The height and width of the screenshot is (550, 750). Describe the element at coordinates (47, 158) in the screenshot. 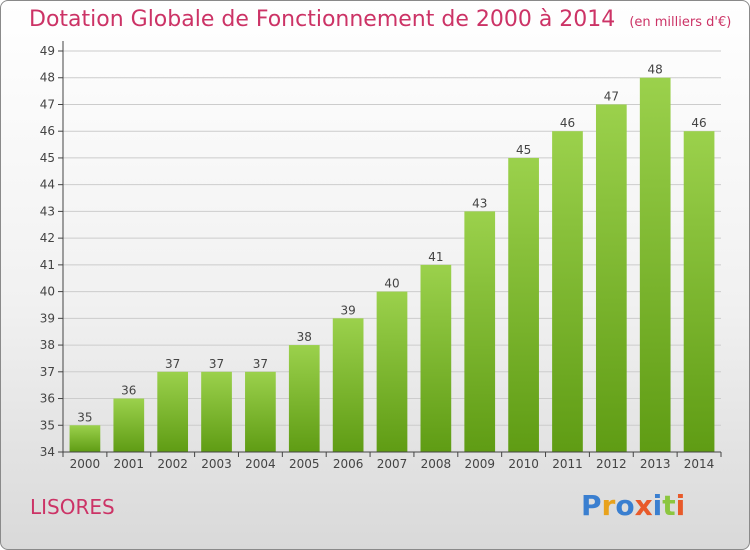

I see `y-tick-label: 45` at that location.